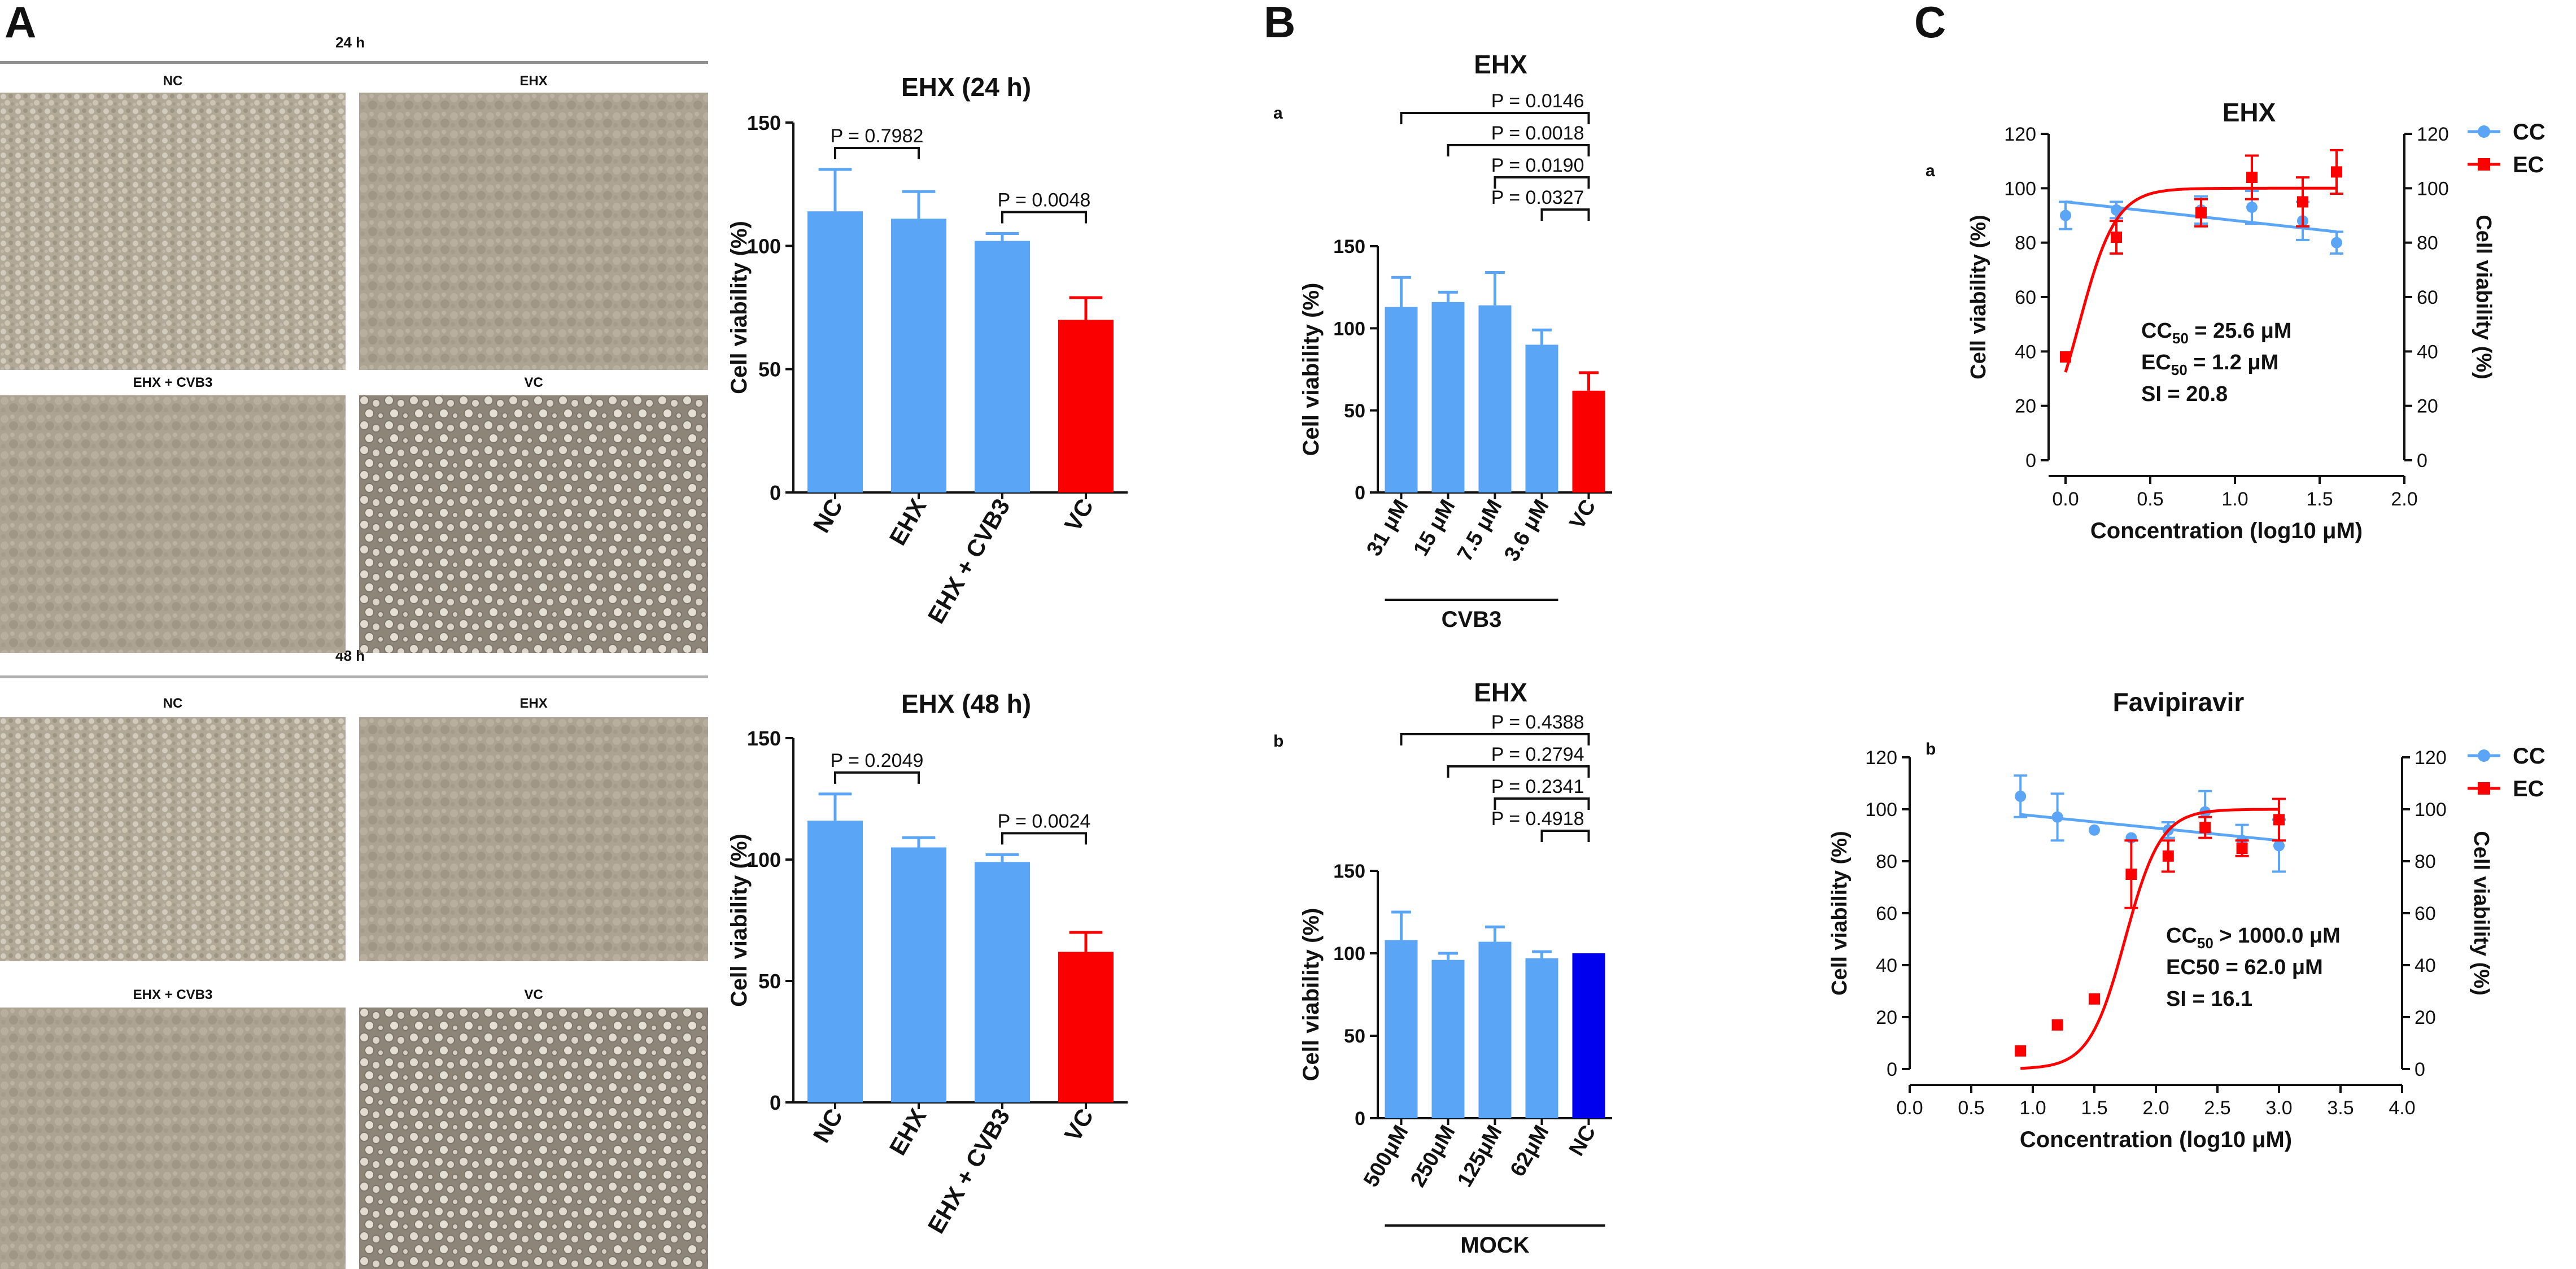  What do you see at coordinates (2209, 999) in the screenshot?
I see `stat-annotation: SI = 16.1` at bounding box center [2209, 999].